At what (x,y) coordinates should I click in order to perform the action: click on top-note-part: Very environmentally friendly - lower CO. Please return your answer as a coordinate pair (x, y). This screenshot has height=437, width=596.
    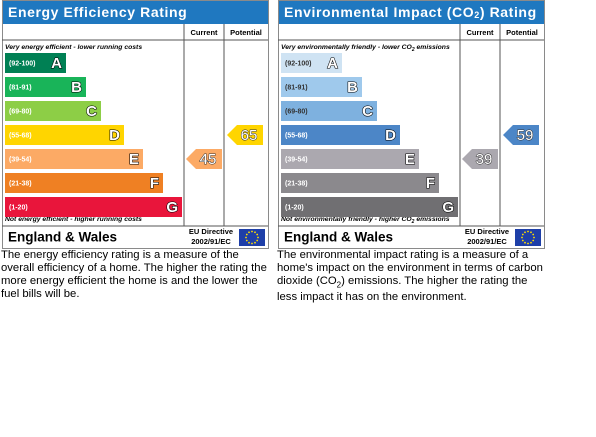
    Looking at the image, I should click on (347, 47).